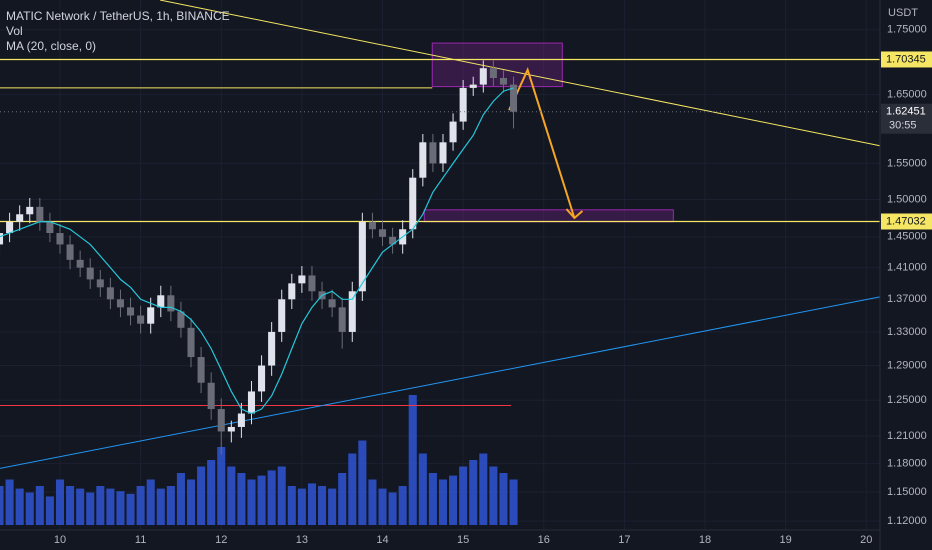  What do you see at coordinates (907, 163) in the screenshot?
I see `y-tick-label: 1.55000` at bounding box center [907, 163].